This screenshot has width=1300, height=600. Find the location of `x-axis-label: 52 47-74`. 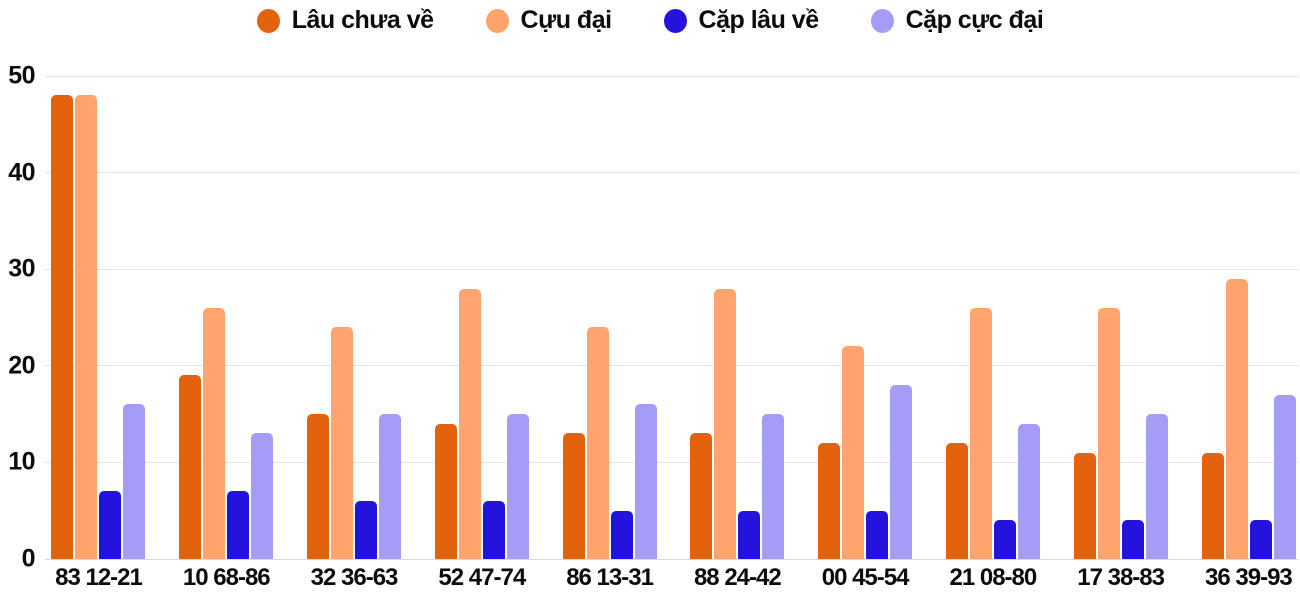

x-axis-label: 52 47-74 is located at coordinates (482, 577).